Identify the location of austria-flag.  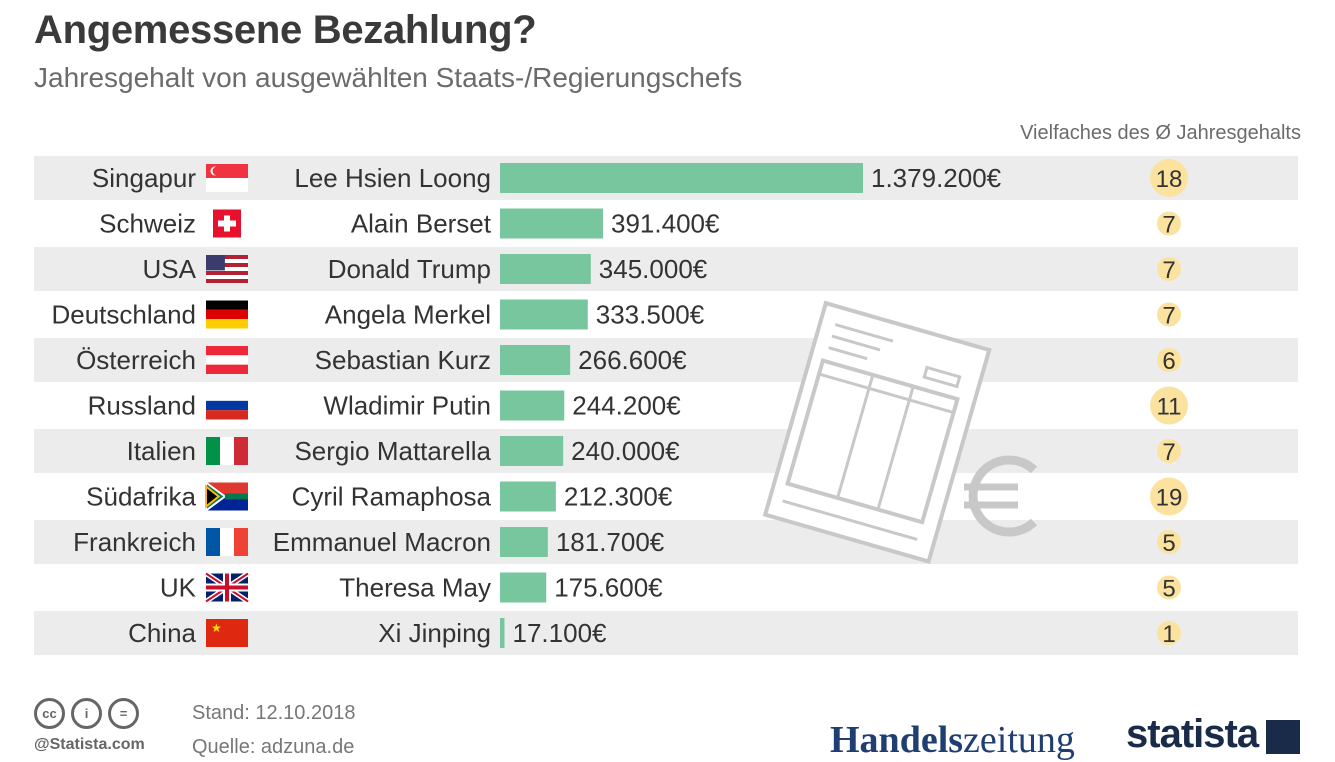
(227, 360).